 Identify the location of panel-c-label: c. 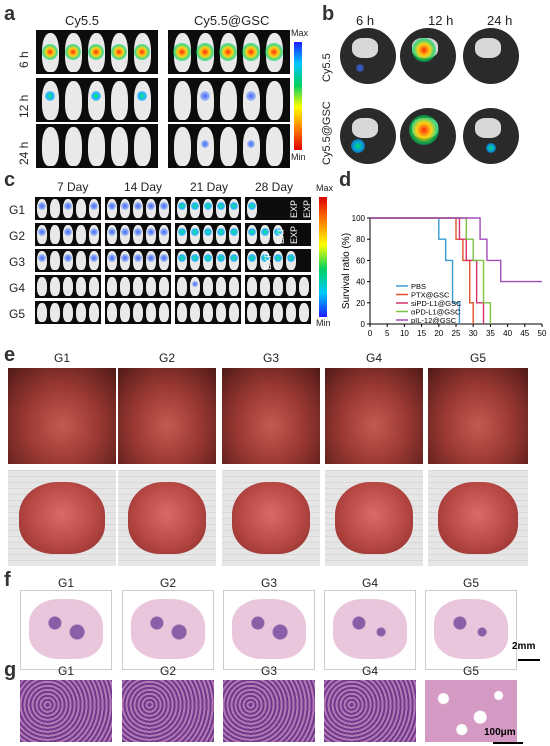
(10, 180).